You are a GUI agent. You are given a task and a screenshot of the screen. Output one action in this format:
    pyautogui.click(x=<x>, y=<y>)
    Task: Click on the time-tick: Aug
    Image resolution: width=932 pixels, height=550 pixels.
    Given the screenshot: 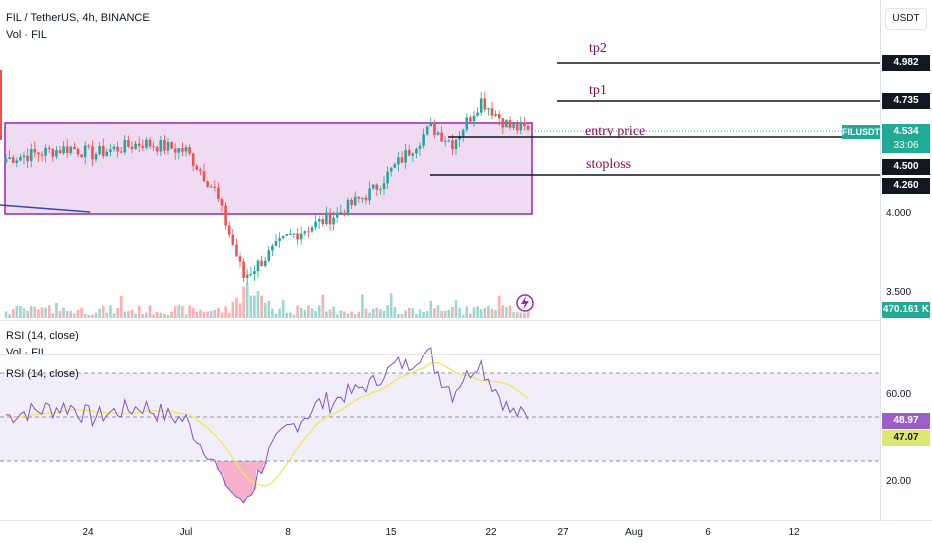 What is the action you would take?
    pyautogui.click(x=634, y=532)
    